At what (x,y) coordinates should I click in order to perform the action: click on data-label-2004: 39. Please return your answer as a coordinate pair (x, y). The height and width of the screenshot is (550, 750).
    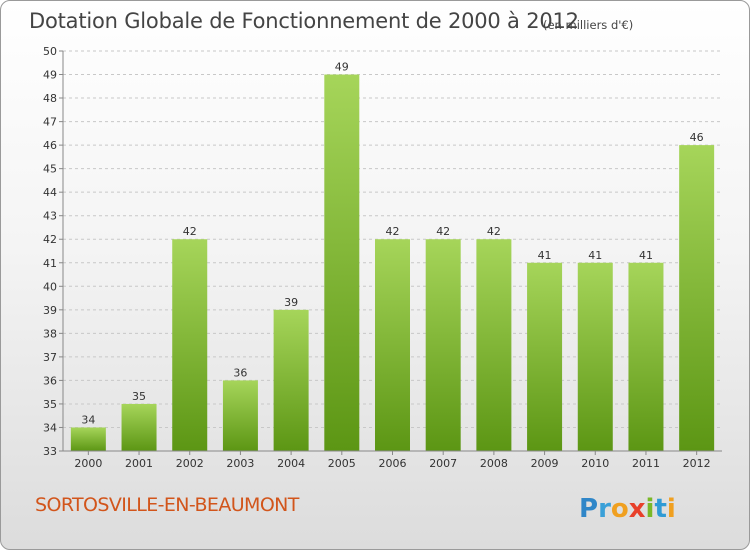
    Looking at the image, I should click on (291, 302).